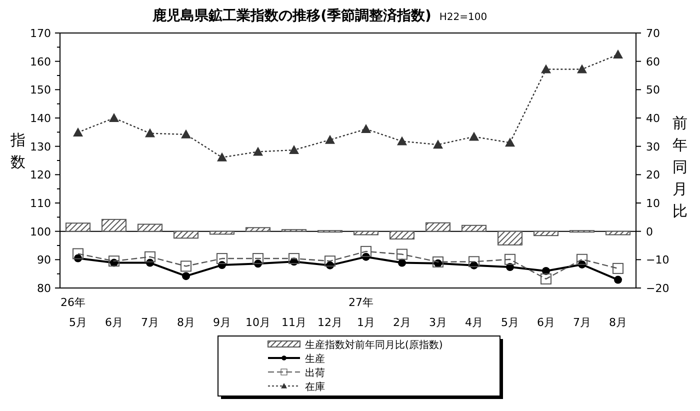 This screenshot has width=700, height=411. I want to click on x-tick-label: 26年 5月, so click(73, 312).